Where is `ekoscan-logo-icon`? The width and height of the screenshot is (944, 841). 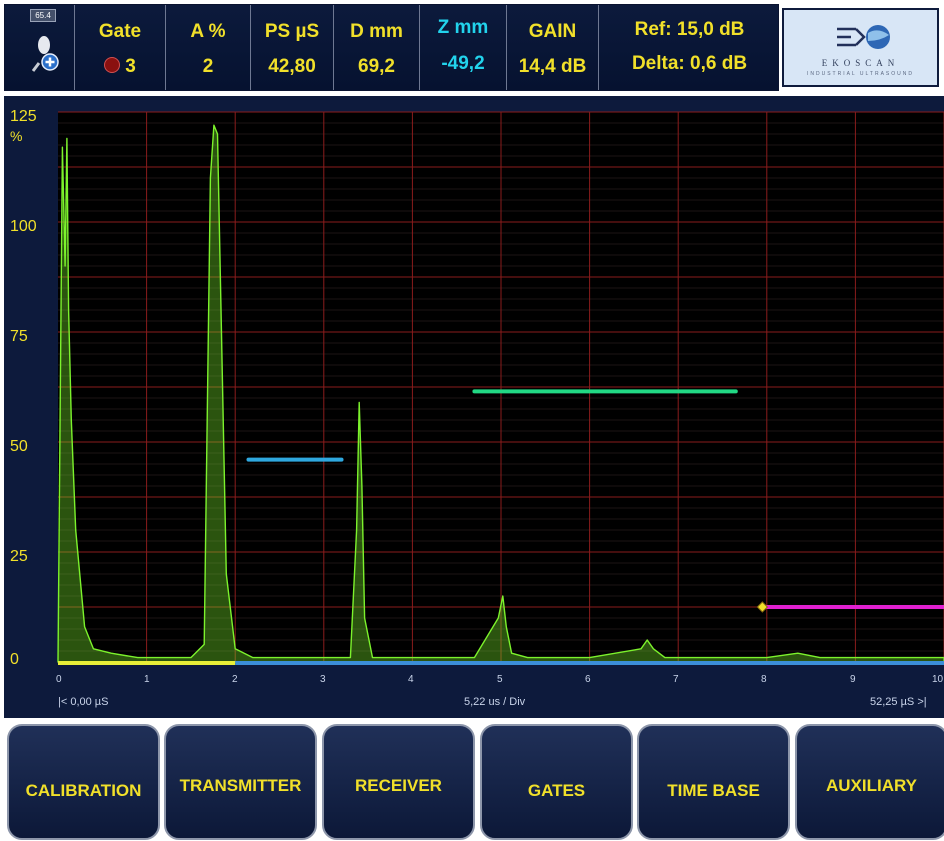
ekoscan-logo-icon is located at coordinates (863, 37).